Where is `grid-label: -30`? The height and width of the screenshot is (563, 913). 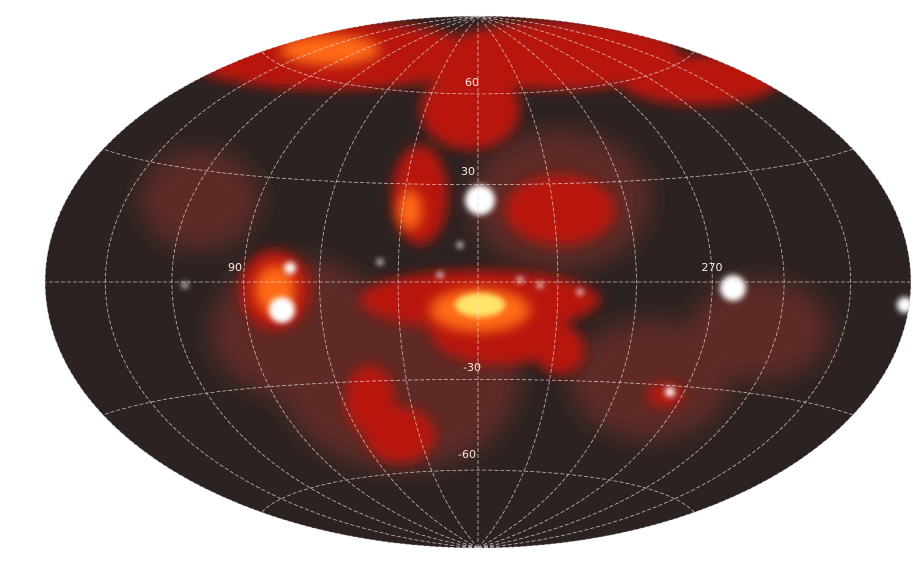
grid-label: -30 is located at coordinates (472, 367).